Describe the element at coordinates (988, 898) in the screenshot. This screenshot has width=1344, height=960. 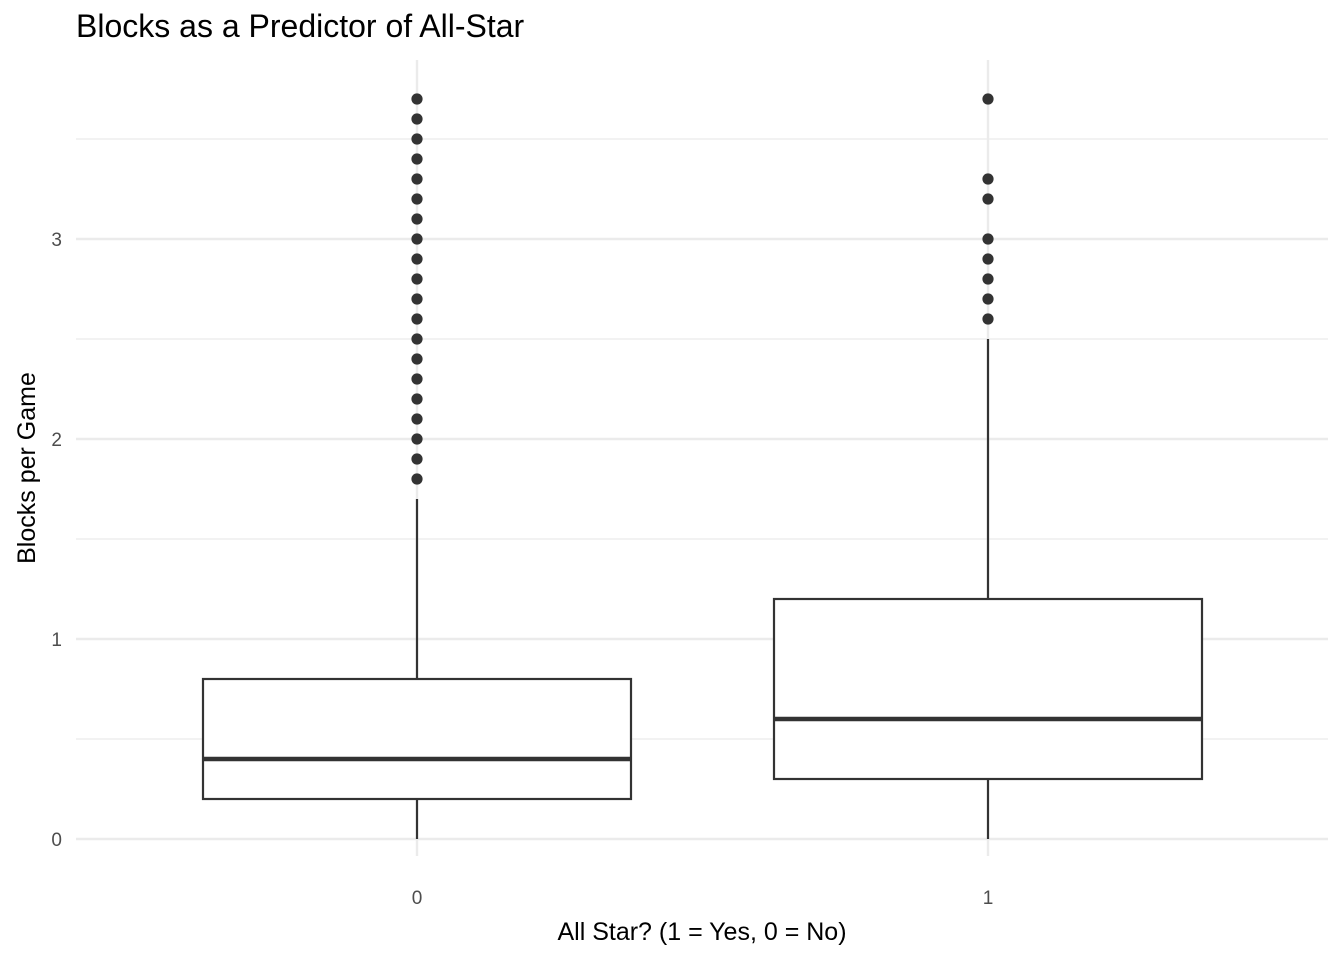
I see `x-tick-label: 1` at that location.